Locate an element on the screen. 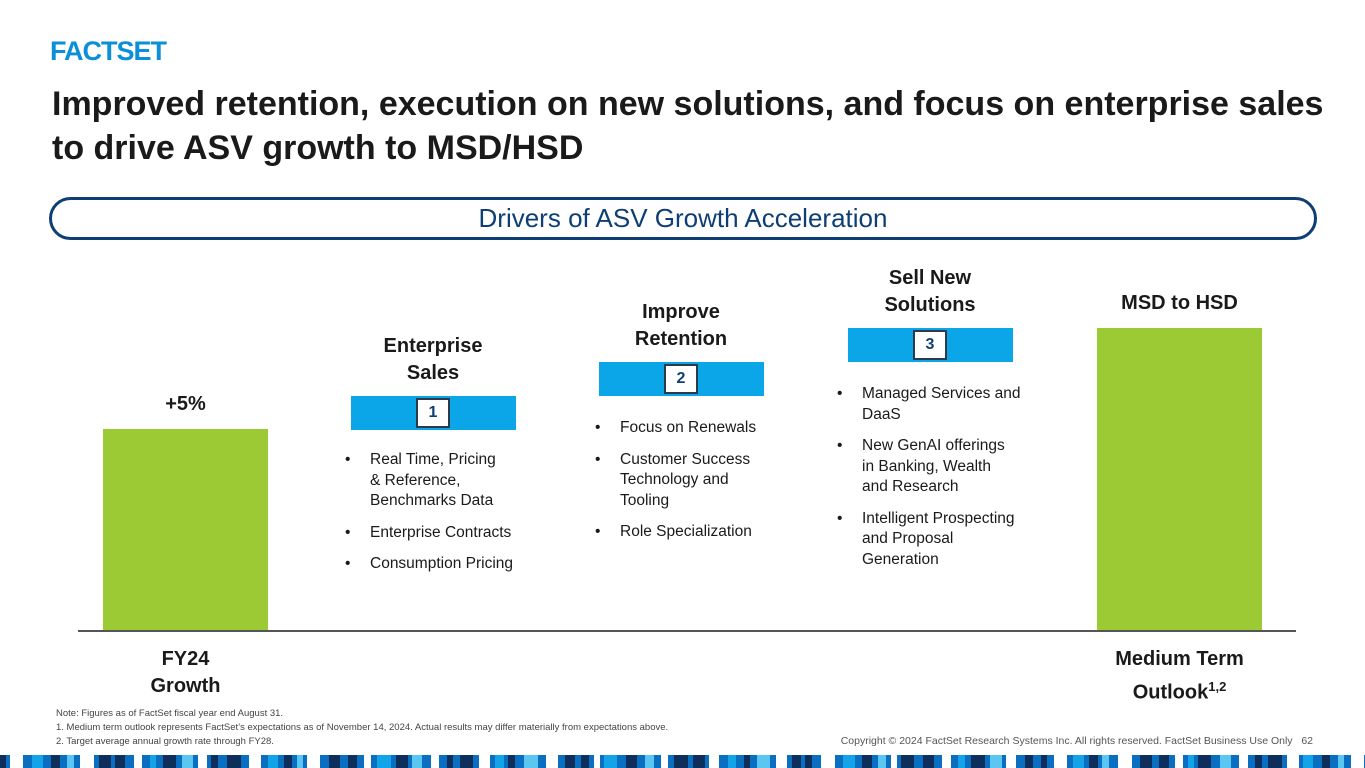  x-axis-label: FY24 Growth is located at coordinates (185, 672).